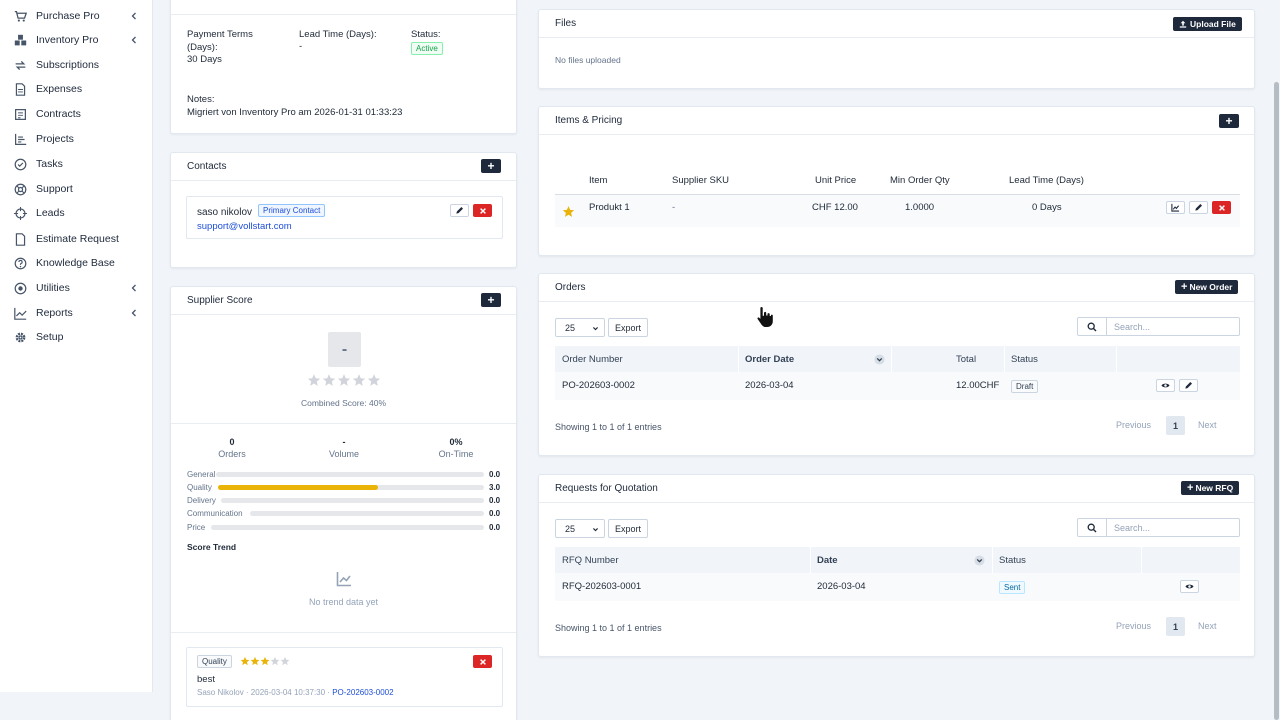 This screenshot has width=1280, height=720. Describe the element at coordinates (590, 560) in the screenshot. I see `col-header-rfq-number: RFQ Number` at that location.